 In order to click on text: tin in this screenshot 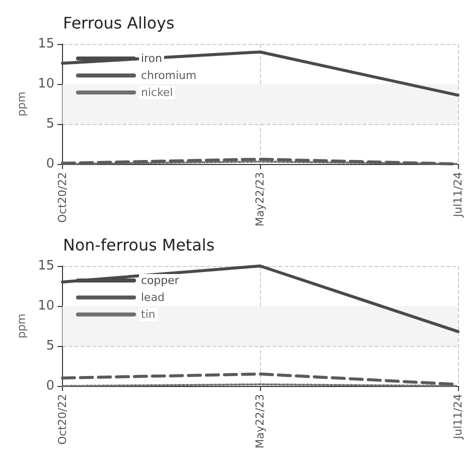, I will do `click(148, 314)`.